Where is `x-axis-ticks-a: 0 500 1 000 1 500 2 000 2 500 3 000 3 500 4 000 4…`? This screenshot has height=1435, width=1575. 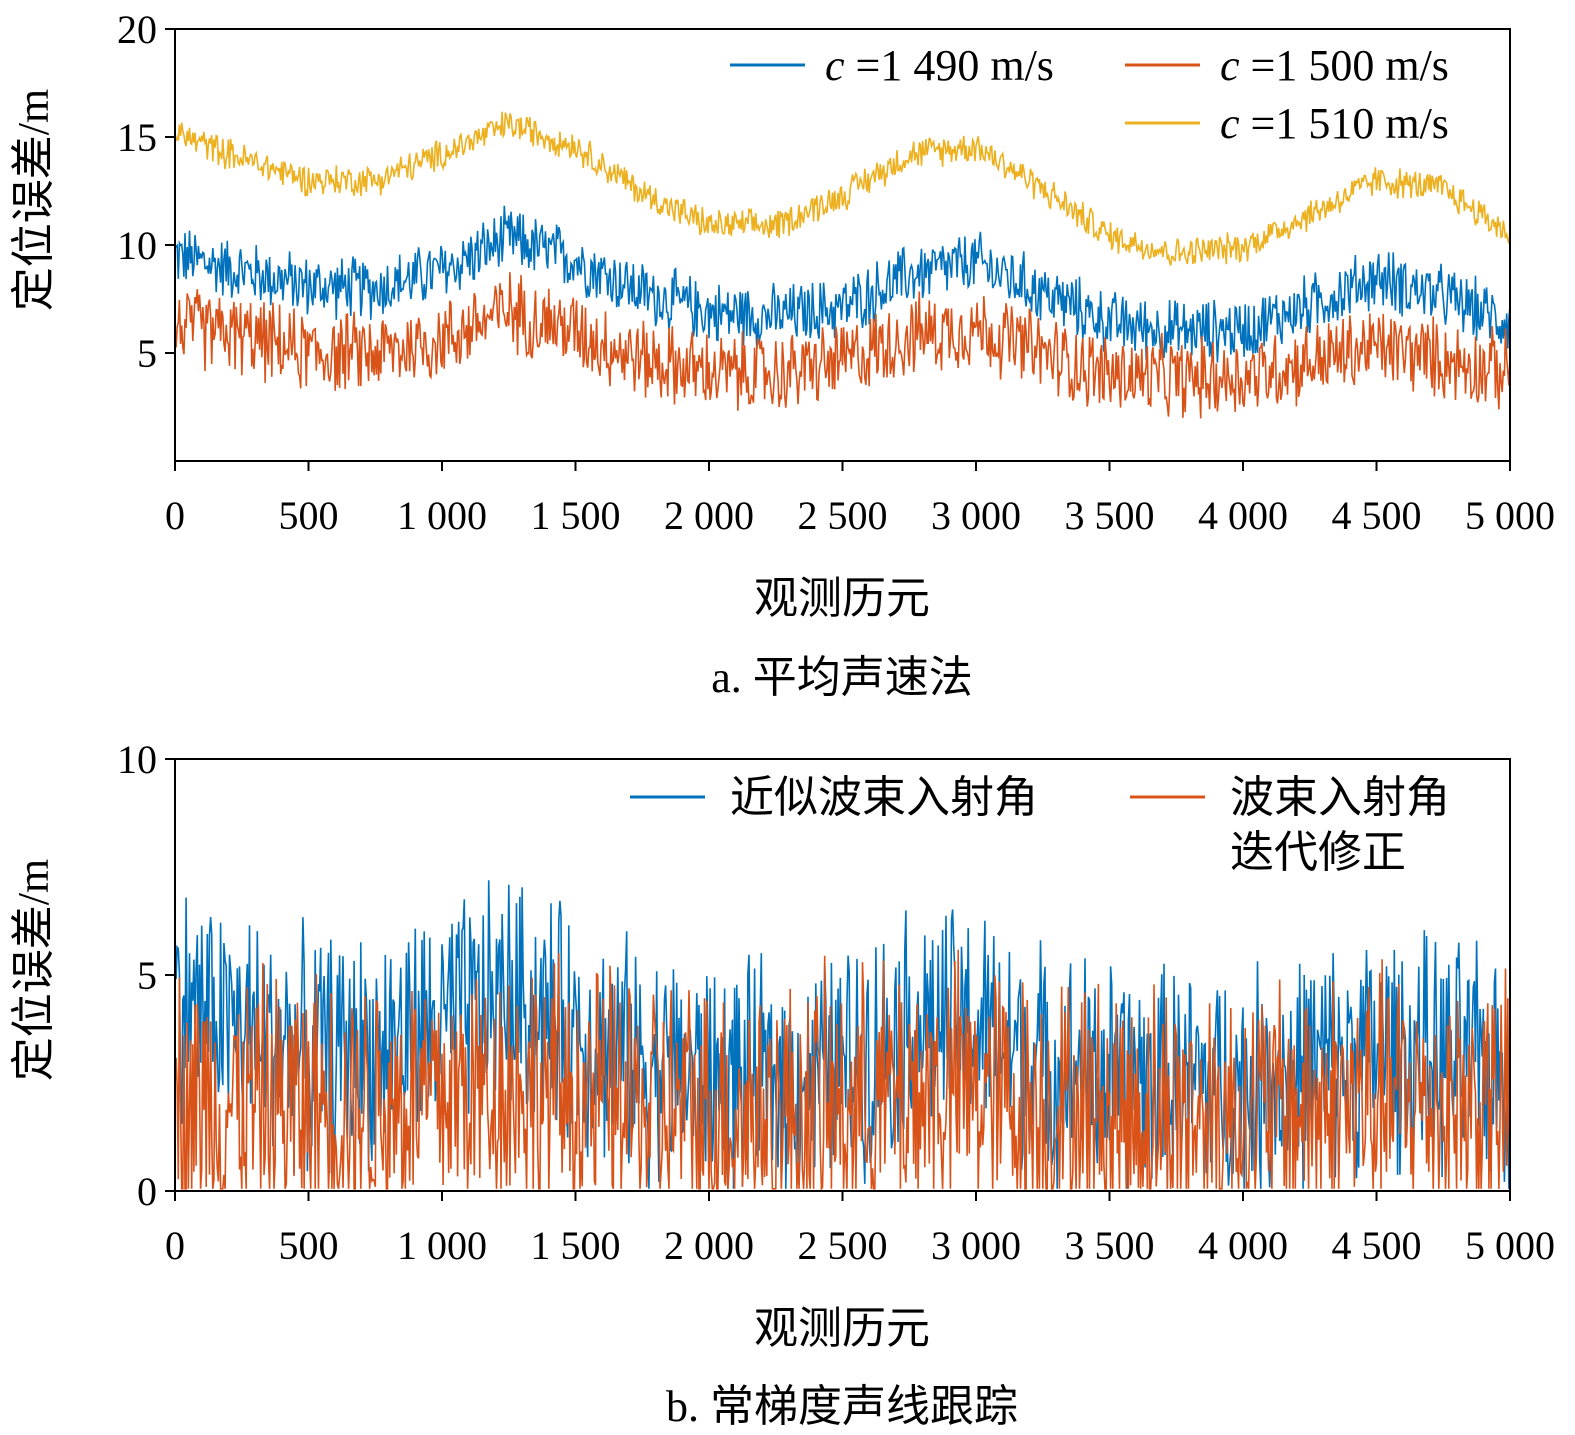
x-axis-ticks-a: 0 500 1 000 1 500 2 000 2 500 3 000 3 500 4 000 4… is located at coordinates (860, 499).